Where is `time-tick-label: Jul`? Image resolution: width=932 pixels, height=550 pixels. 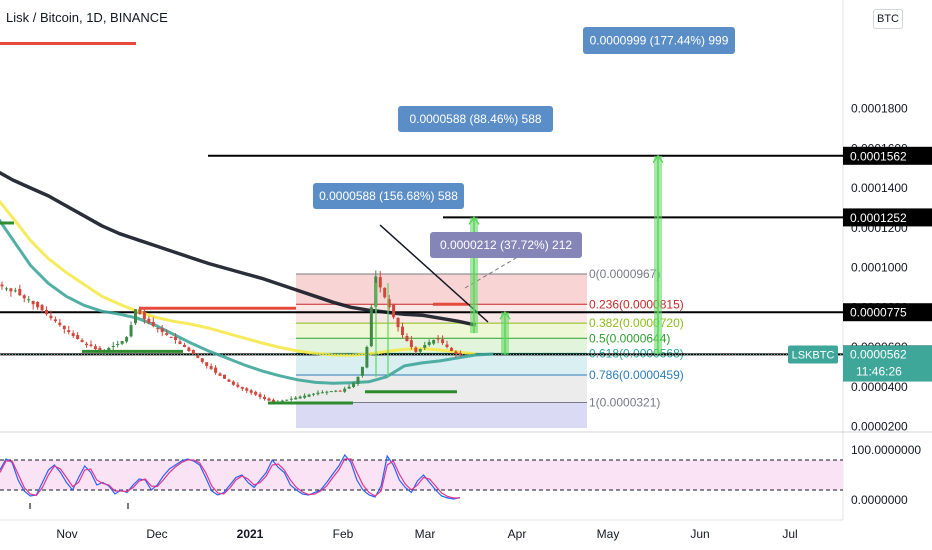
time-tick-label: Jul is located at coordinates (789, 534).